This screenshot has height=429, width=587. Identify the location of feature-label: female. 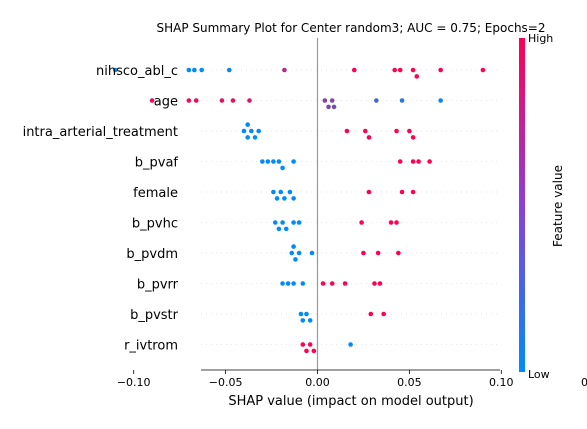
(155, 193).